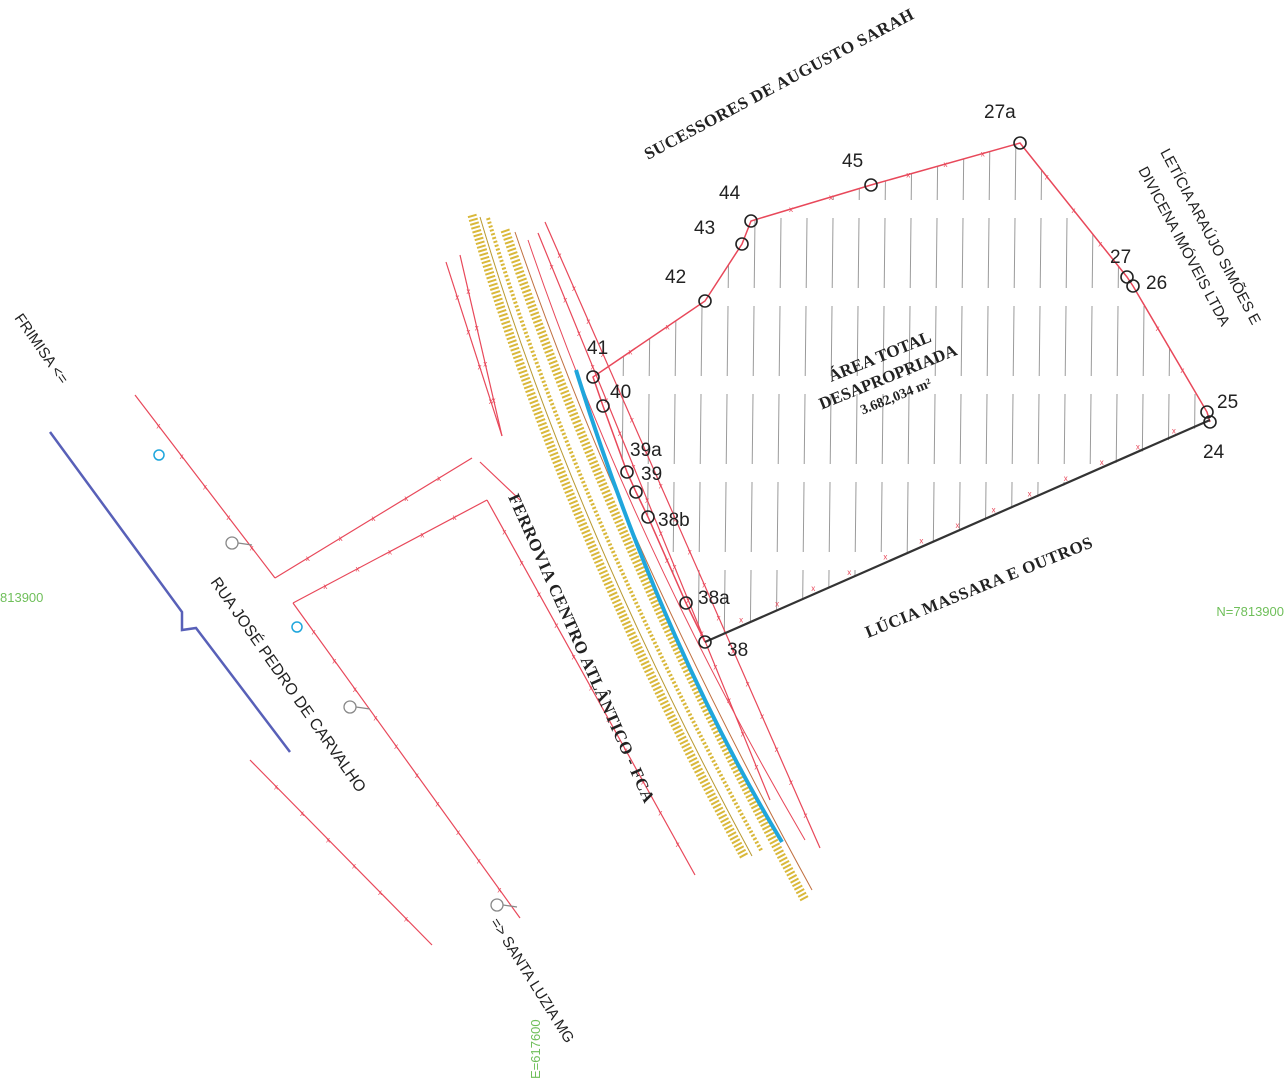  What do you see at coordinates (1227, 402) in the screenshot?
I see `vertex-25-label: 25` at bounding box center [1227, 402].